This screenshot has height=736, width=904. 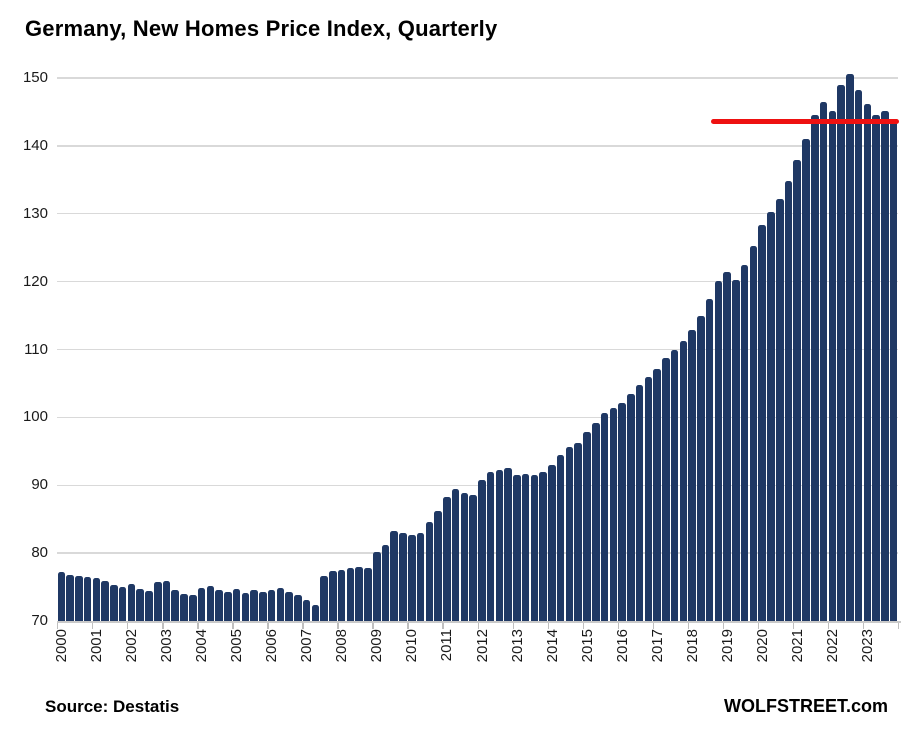 What do you see at coordinates (61, 646) in the screenshot?
I see `x-axis-year-label: 2000` at bounding box center [61, 646].